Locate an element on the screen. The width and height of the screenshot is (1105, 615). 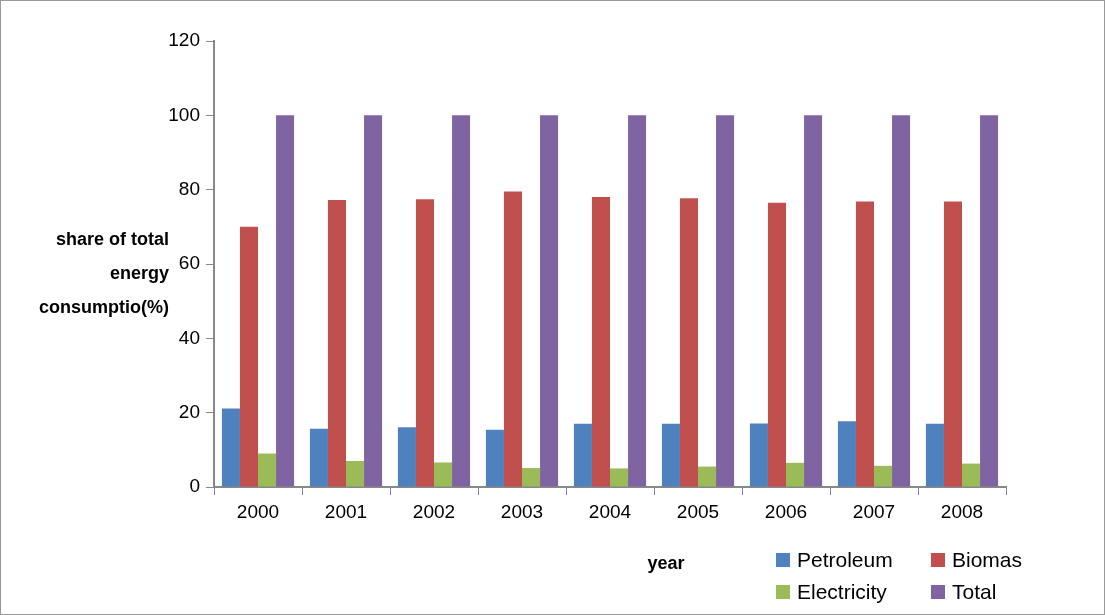
x-tick-label: 2008 is located at coordinates (962, 511).